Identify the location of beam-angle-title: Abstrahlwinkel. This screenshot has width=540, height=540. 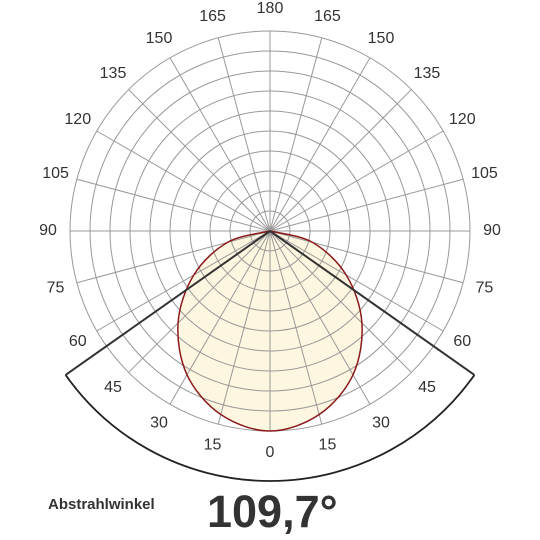
(101, 504).